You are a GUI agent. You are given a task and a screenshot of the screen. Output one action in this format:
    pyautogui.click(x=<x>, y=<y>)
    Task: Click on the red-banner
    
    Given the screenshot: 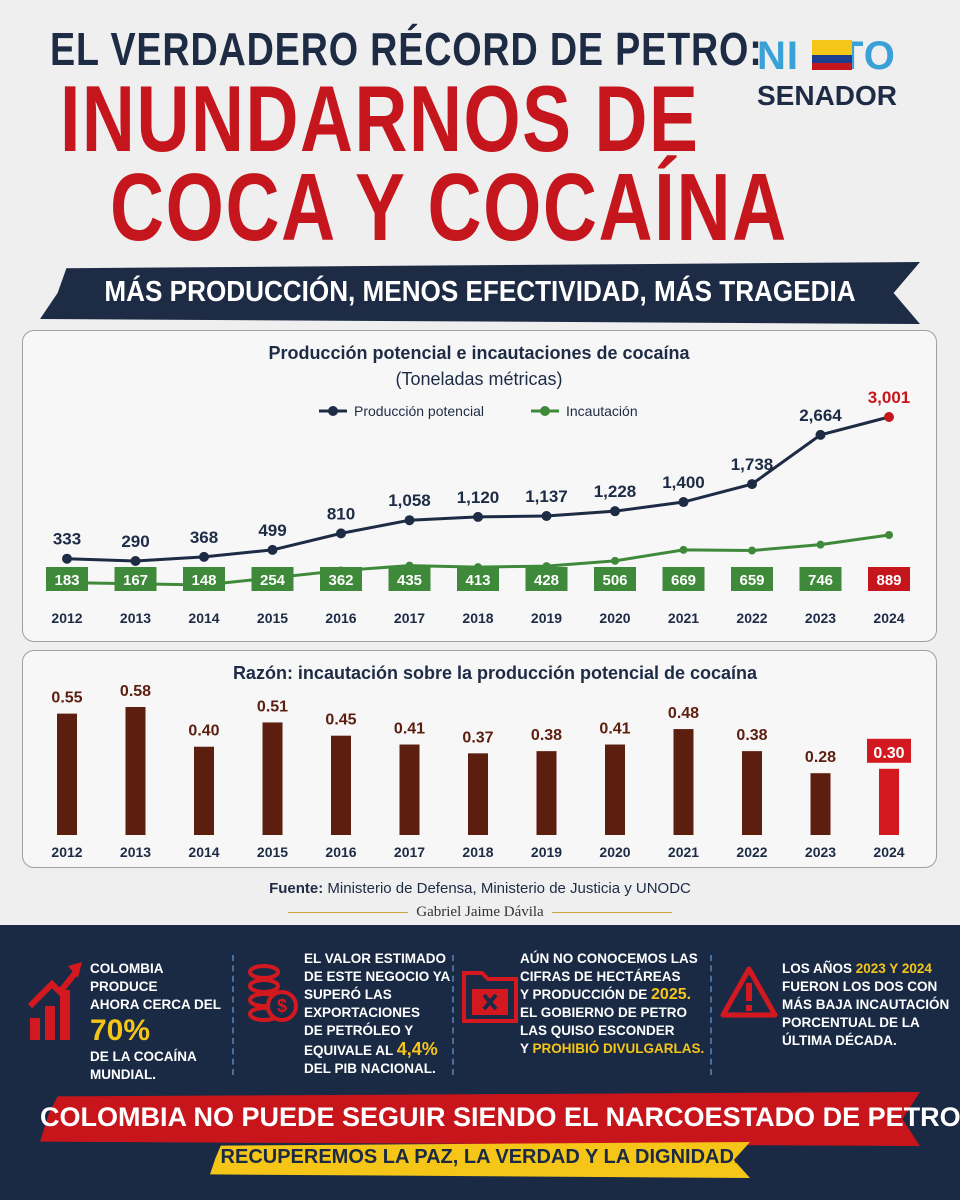 What is the action you would take?
    pyautogui.click(x=480, y=1119)
    